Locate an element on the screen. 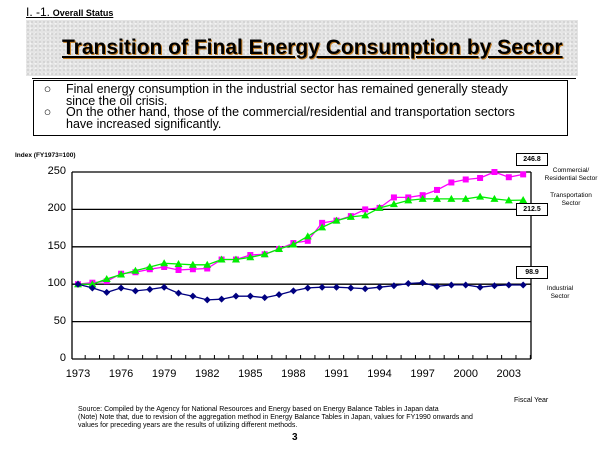 This screenshot has width=600, height=450. section-label: Overall Status is located at coordinates (83, 13).